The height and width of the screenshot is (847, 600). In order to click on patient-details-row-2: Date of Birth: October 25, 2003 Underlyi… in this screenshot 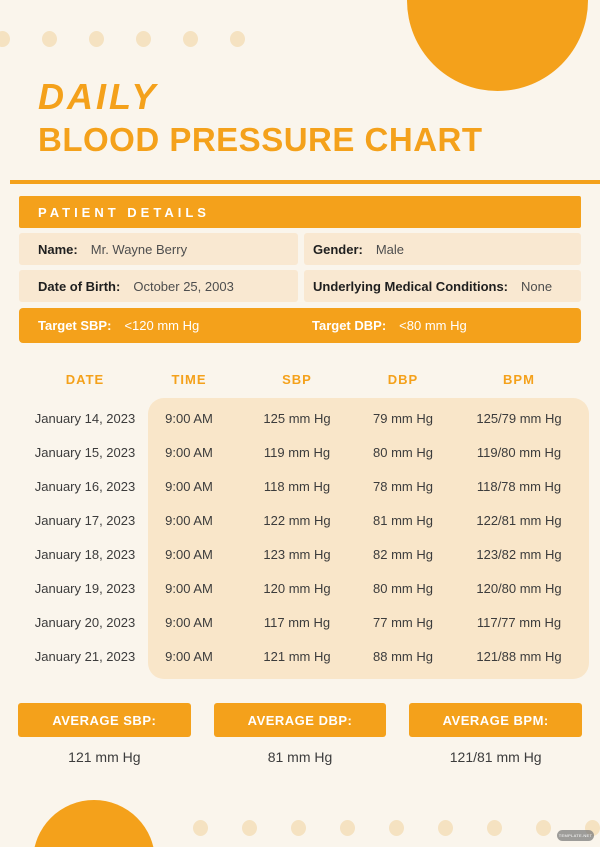, I will do `click(300, 286)`.